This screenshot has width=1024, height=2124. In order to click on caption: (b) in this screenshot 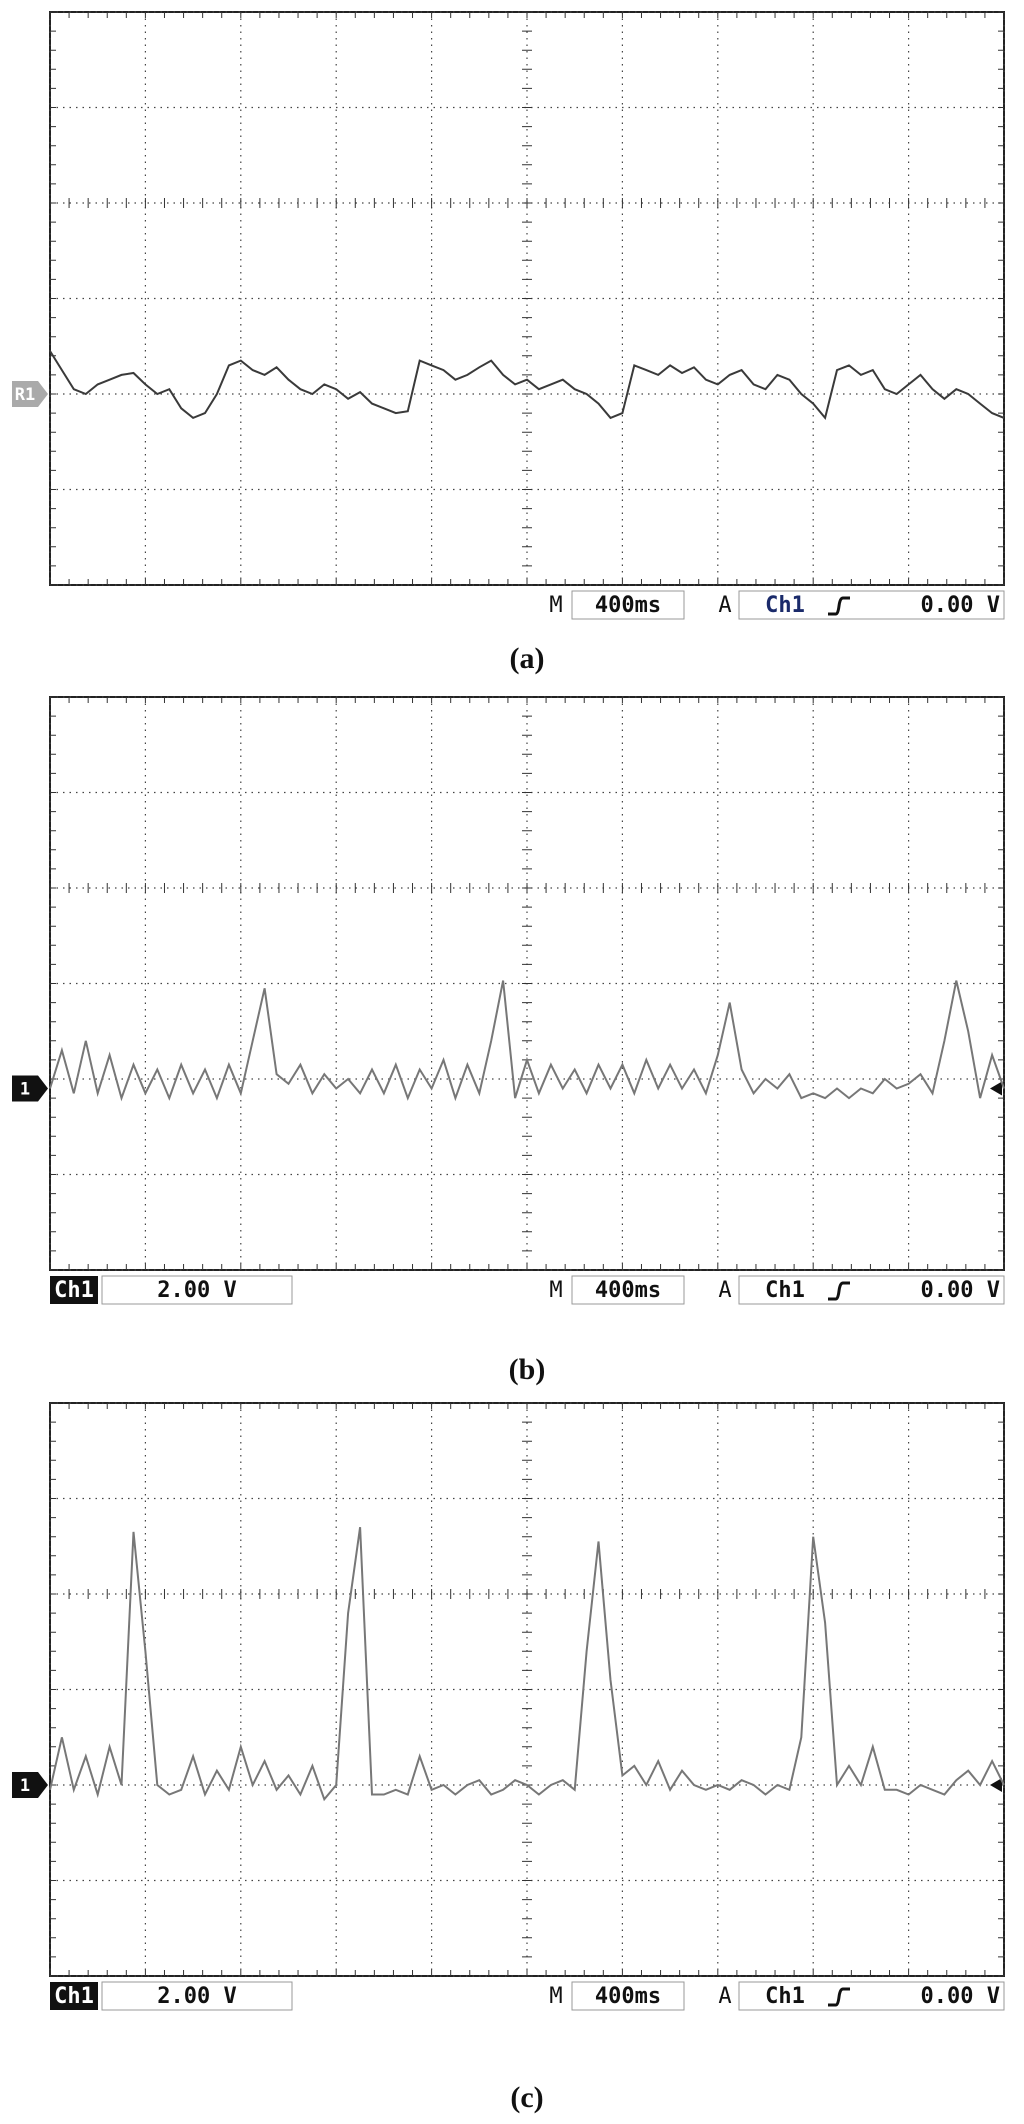, I will do `click(527, 1369)`.